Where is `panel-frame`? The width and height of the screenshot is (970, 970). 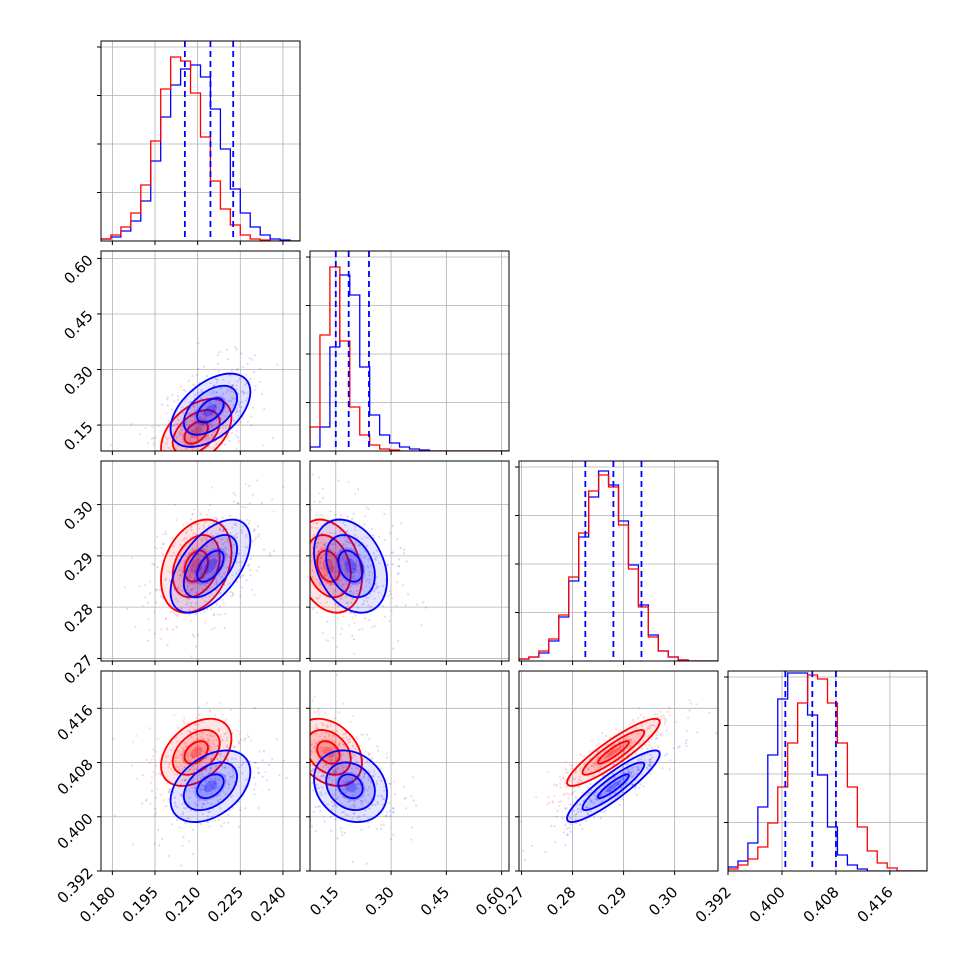 panel-frame is located at coordinates (409, 351).